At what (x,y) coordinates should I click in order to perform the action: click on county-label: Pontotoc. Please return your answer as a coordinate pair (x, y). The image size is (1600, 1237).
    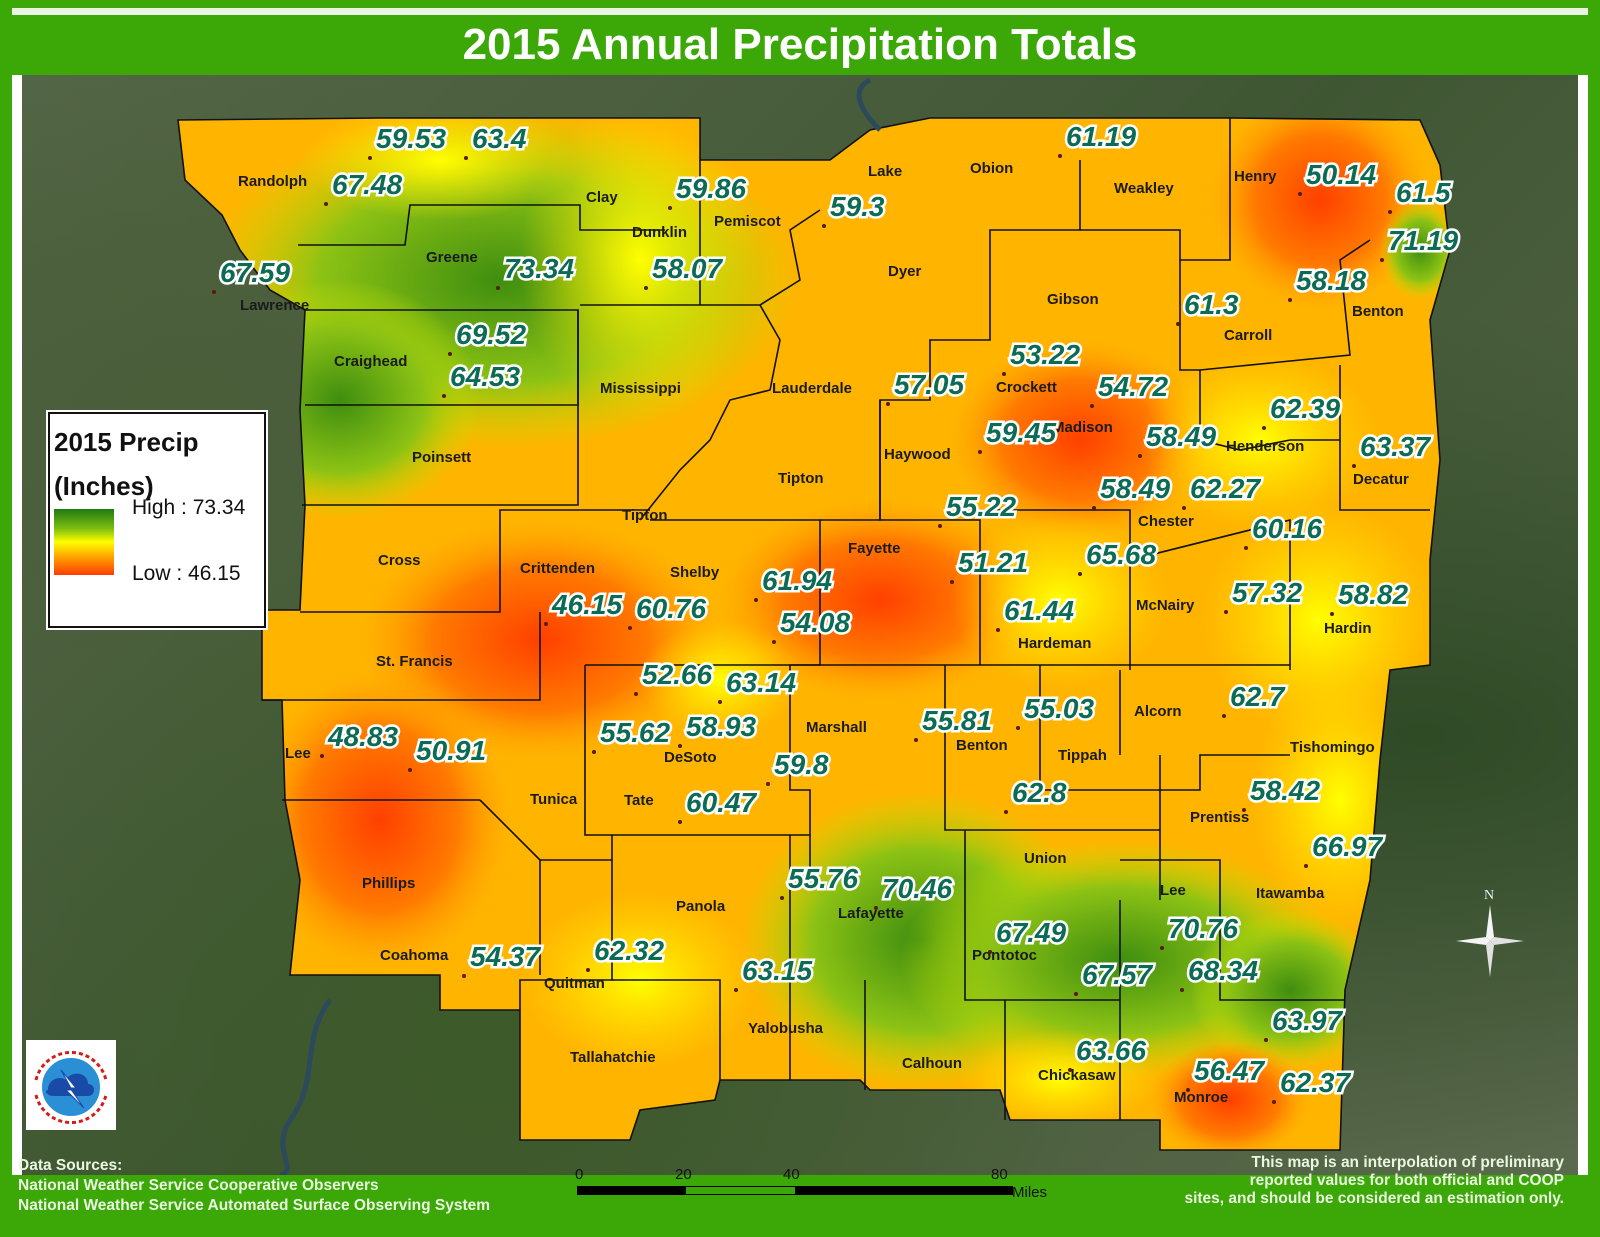
    Looking at the image, I should click on (1004, 955).